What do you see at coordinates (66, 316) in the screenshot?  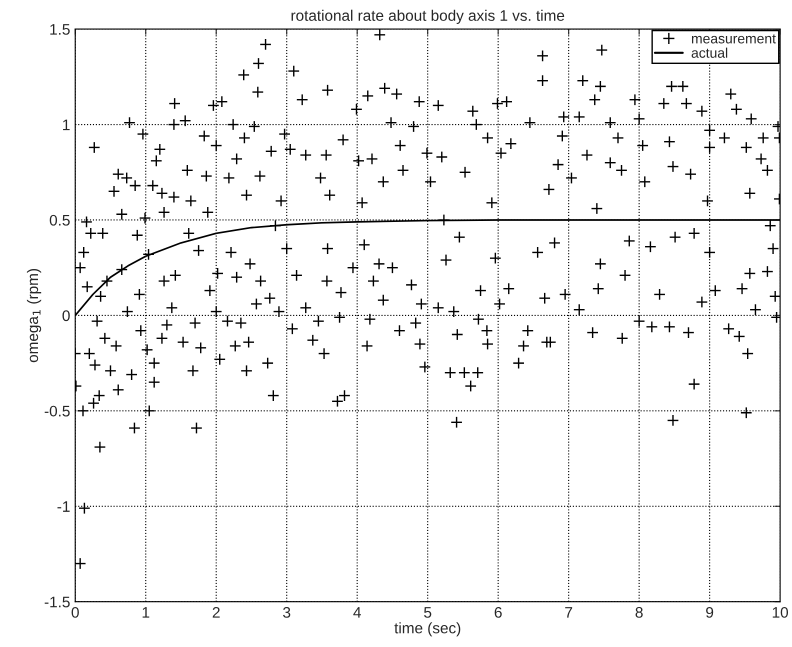 I see `y-tick-label: 0` at bounding box center [66, 316].